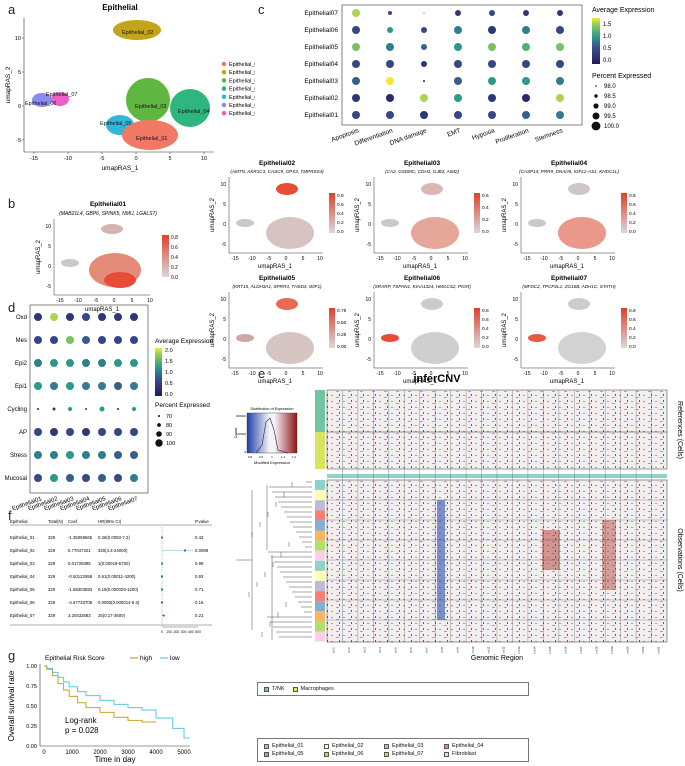 Image resolution: width=685 pixels, height=766 pixels. Describe the element at coordinates (117, 576) in the screenshot. I see `f-cell: 0.61(0.00011-4200)` at that location.